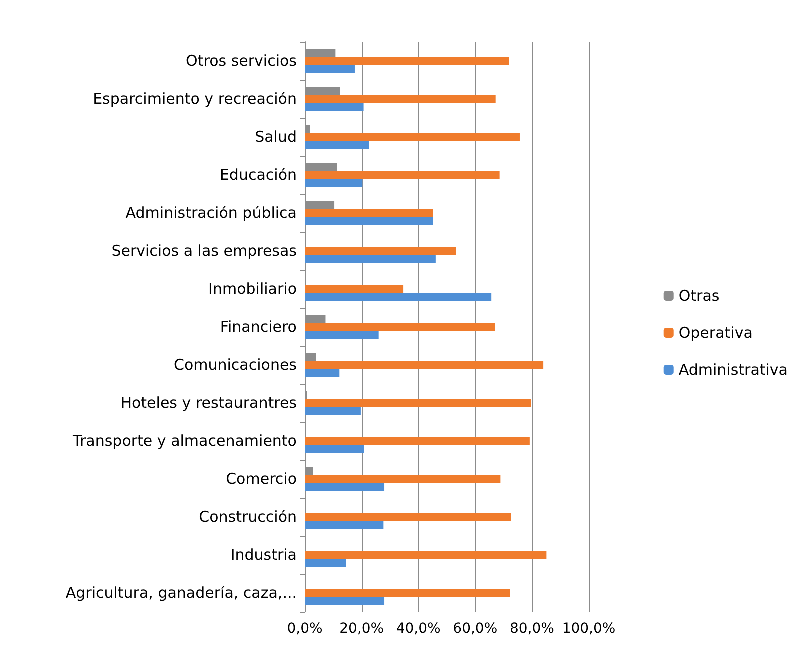 Image resolution: width=811 pixels, height=666 pixels. What do you see at coordinates (276, 137) in the screenshot?
I see `y-tick-label: Salud` at bounding box center [276, 137].